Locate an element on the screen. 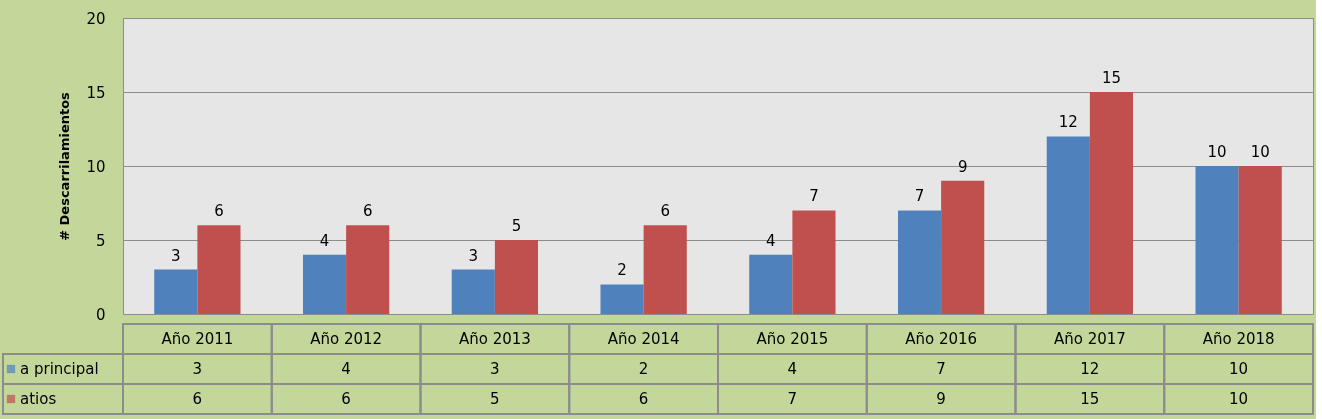 This screenshot has width=1322, height=419. data-label: 9 is located at coordinates (962, 166).